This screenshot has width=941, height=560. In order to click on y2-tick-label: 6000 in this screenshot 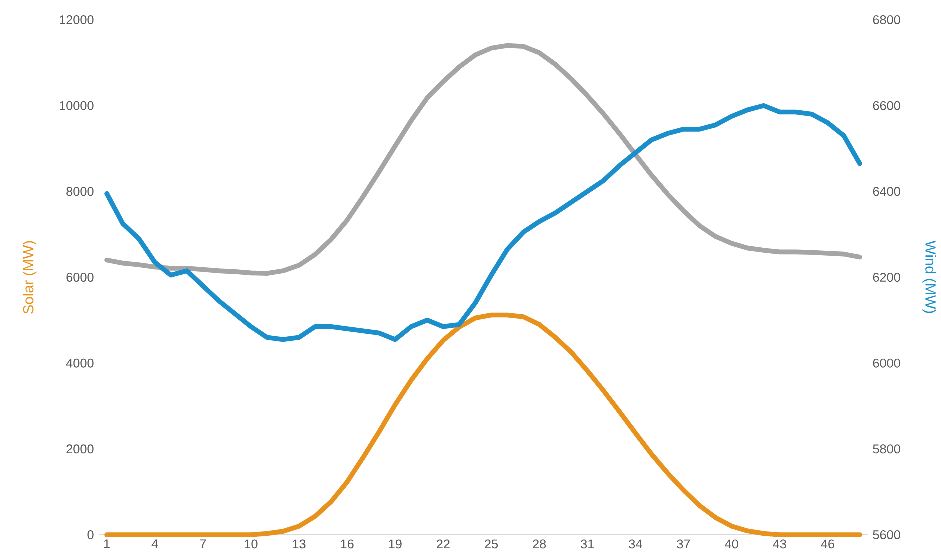, I will do `click(886, 363)`.